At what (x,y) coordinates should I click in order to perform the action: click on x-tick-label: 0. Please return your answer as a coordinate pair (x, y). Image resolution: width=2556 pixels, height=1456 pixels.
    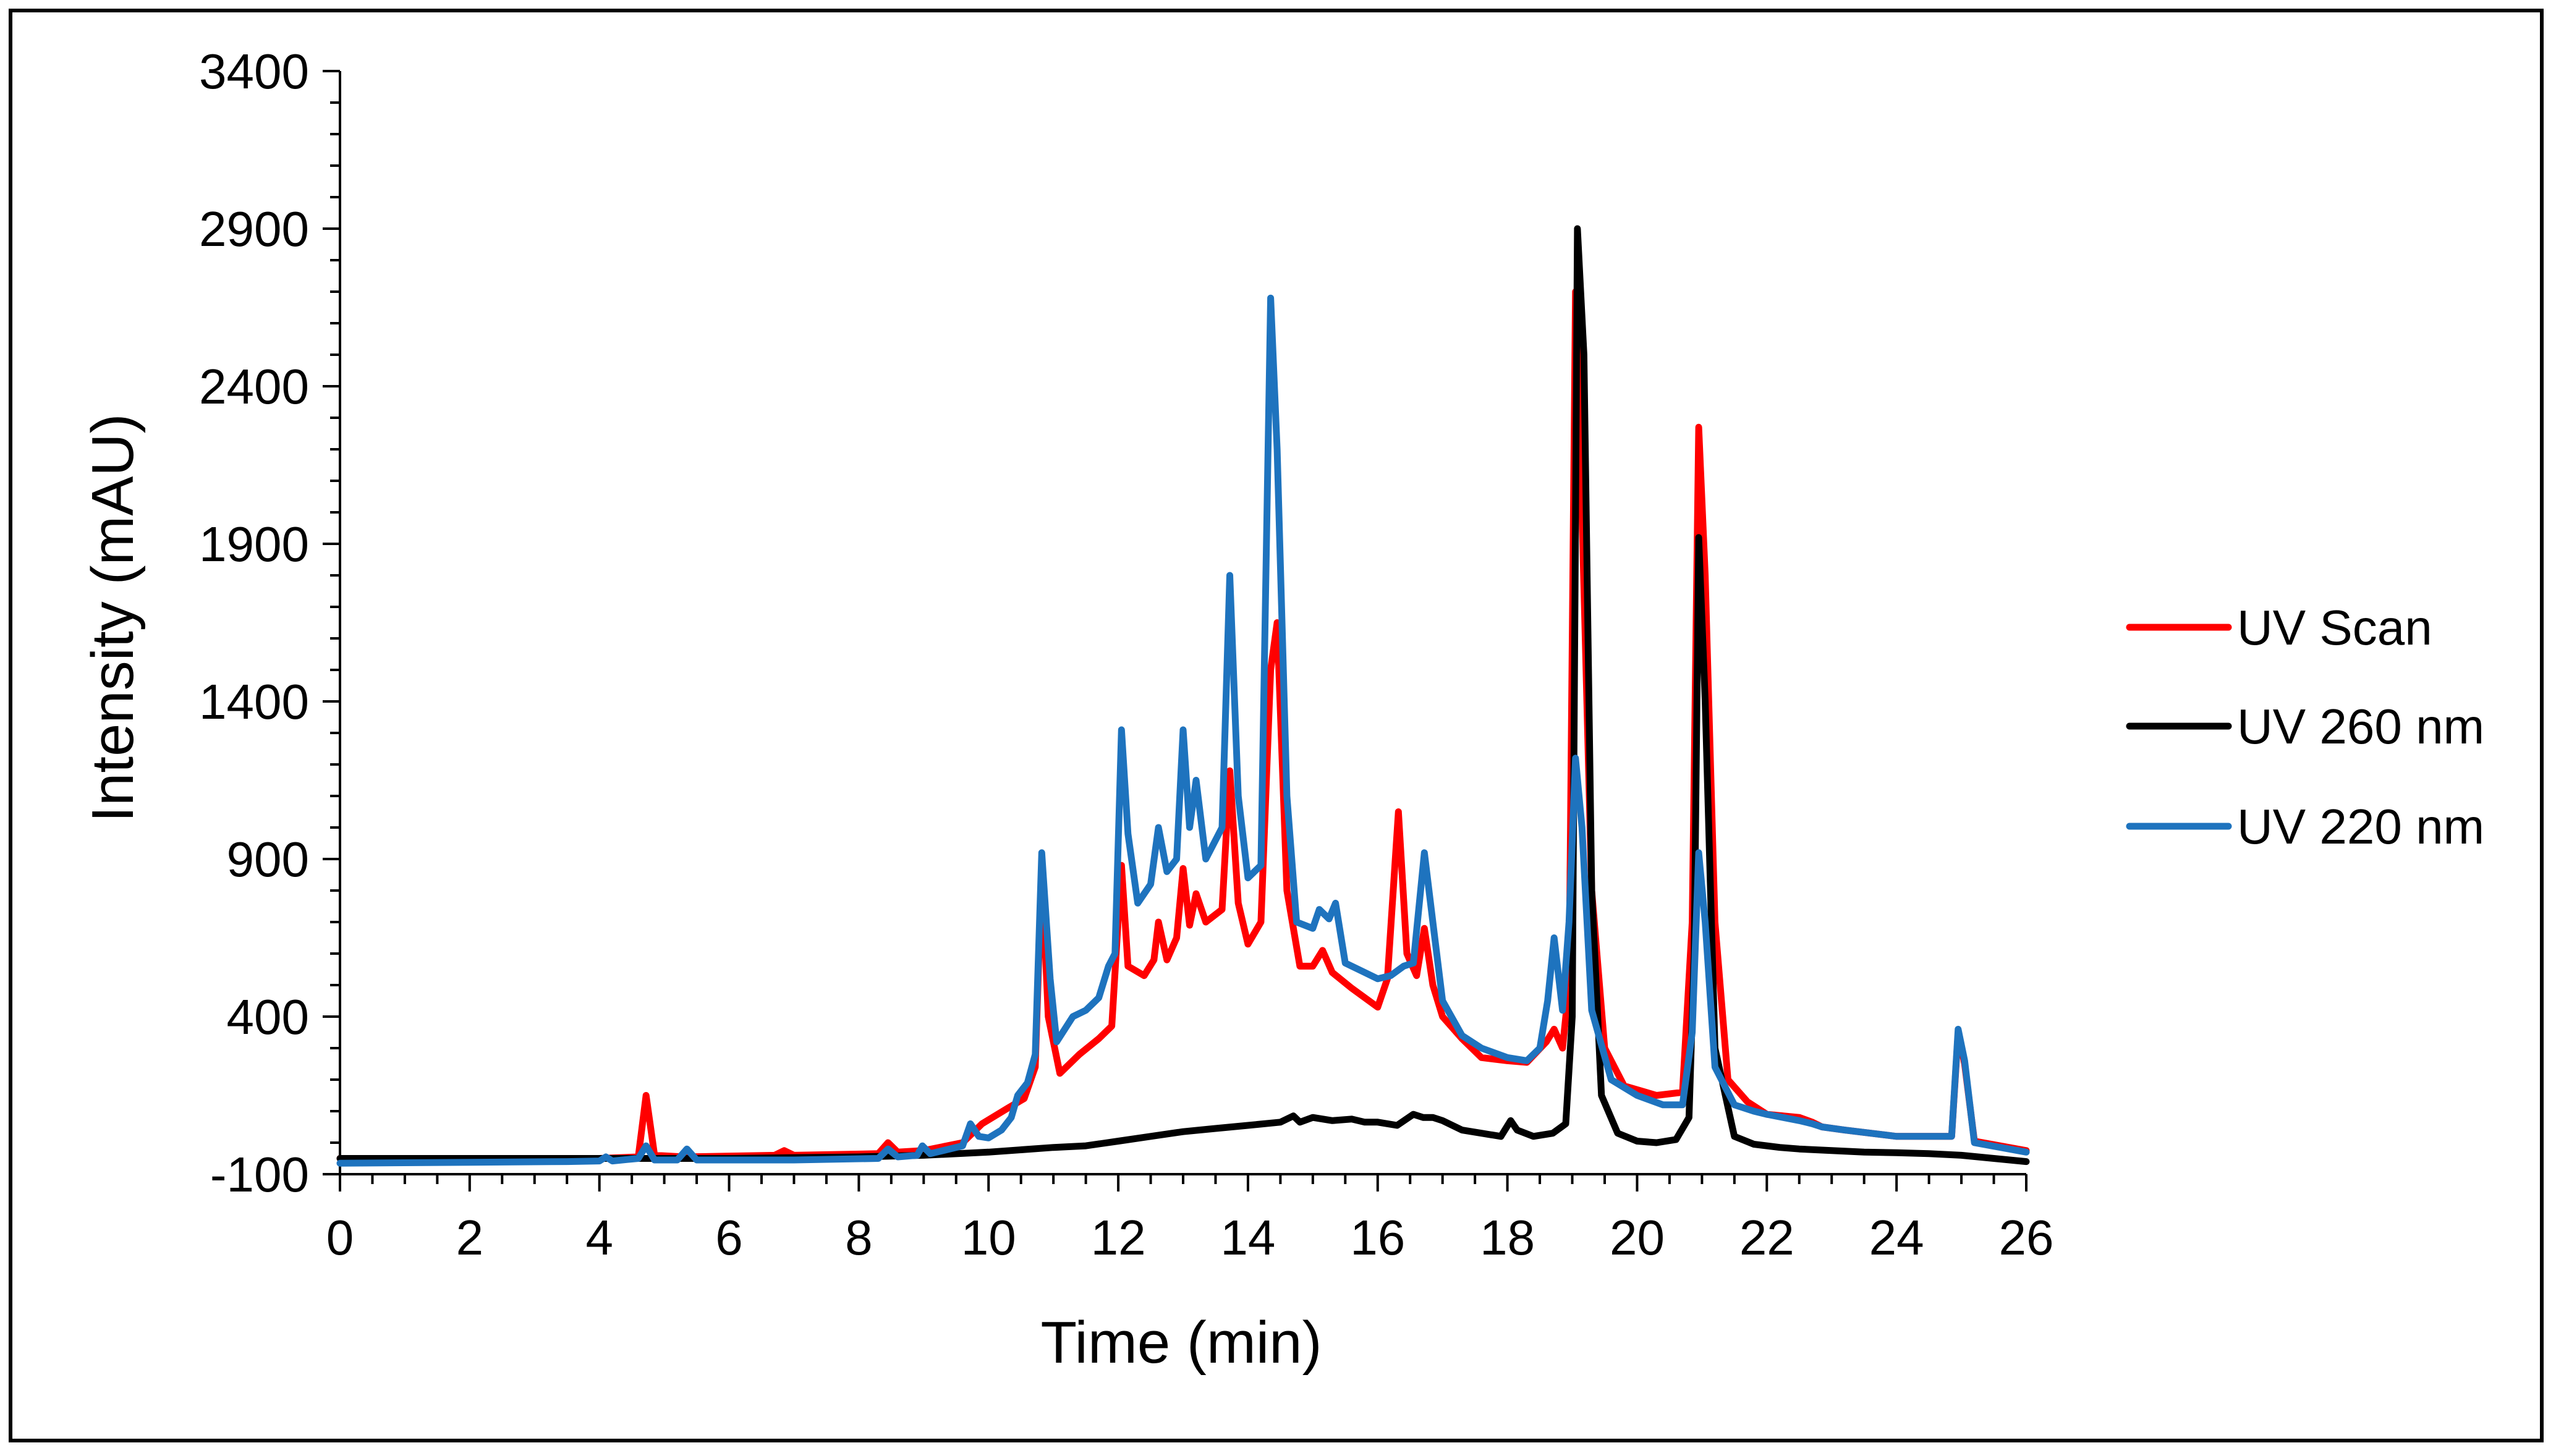
    Looking at the image, I should click on (340, 1237).